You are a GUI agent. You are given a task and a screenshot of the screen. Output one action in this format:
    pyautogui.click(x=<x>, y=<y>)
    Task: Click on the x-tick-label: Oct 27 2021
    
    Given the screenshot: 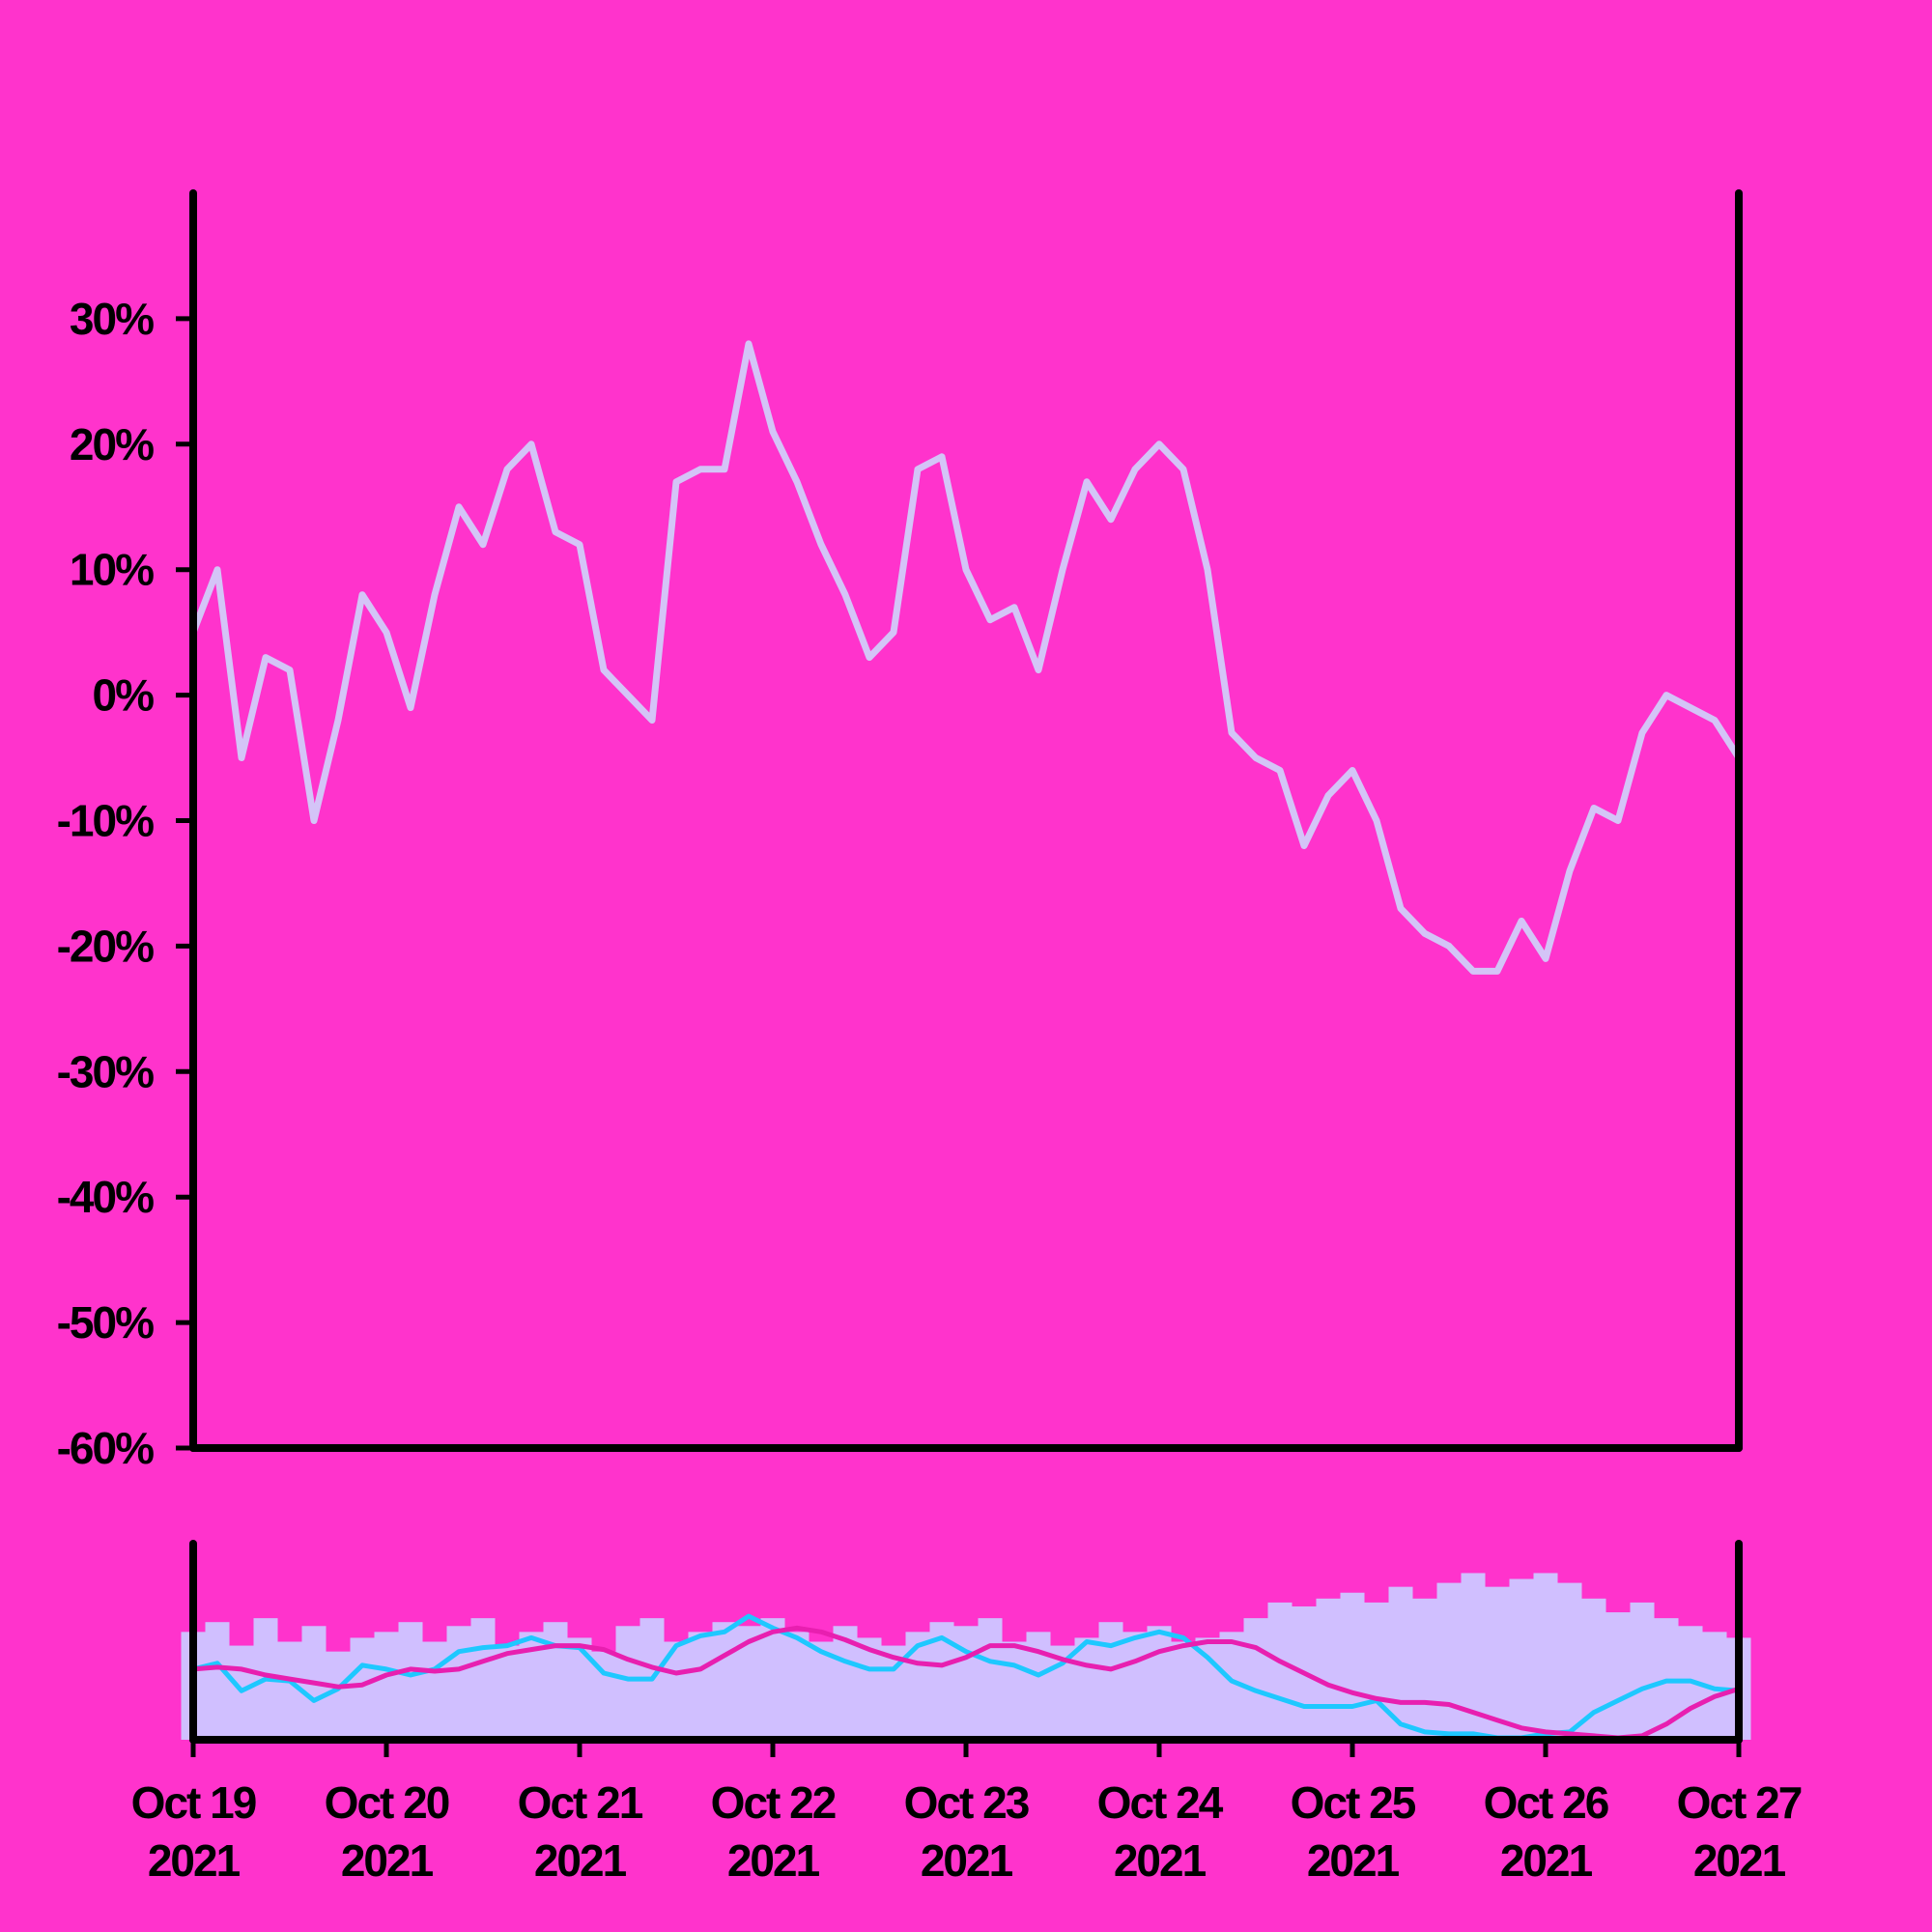 What is the action you would take?
    pyautogui.click(x=1739, y=1831)
    